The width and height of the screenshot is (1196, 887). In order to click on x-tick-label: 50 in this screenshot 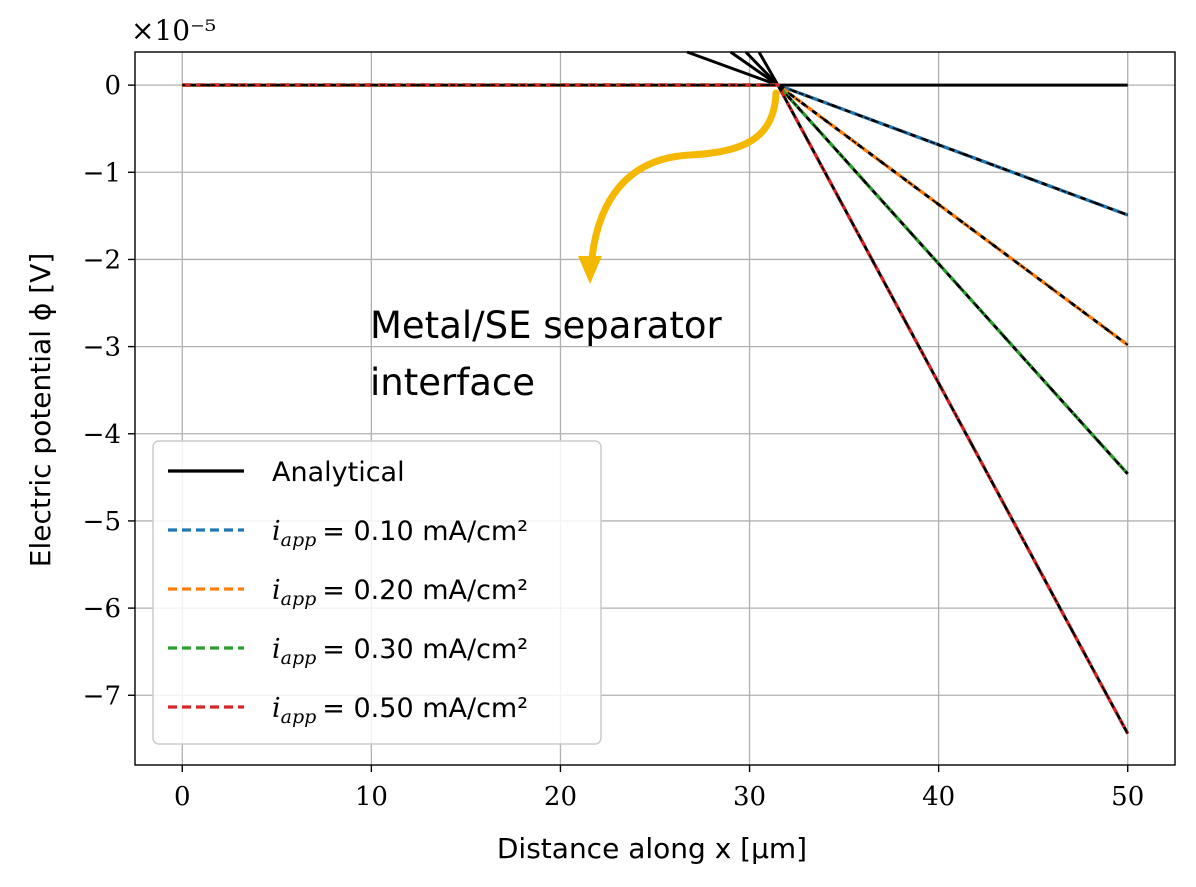, I will do `click(1127, 797)`.